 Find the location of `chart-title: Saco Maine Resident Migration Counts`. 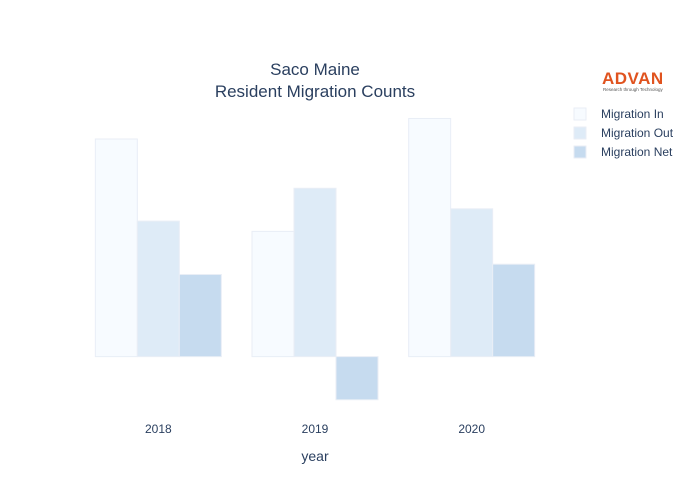

chart-title: Saco Maine Resident Migration Counts is located at coordinates (315, 80).